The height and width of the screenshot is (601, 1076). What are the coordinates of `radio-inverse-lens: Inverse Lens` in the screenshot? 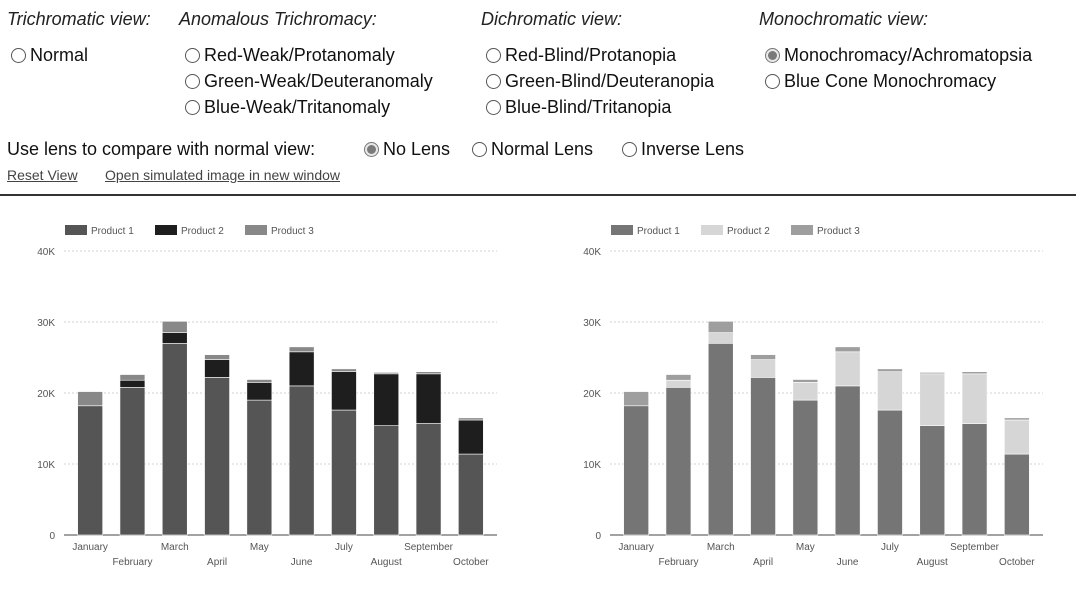 It's located at (683, 149).